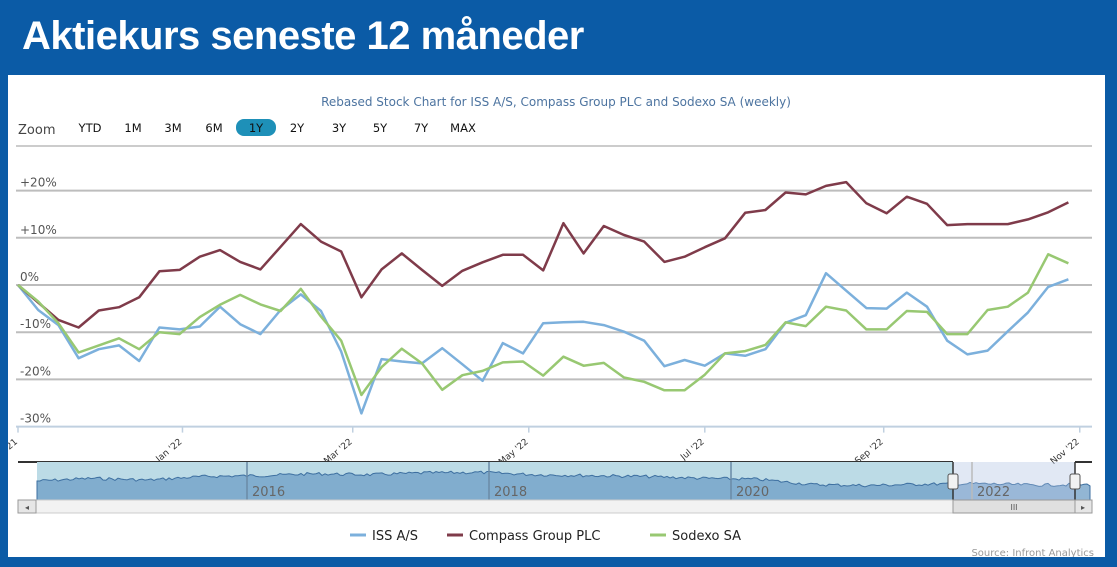  Describe the element at coordinates (395, 536) in the screenshot. I see `legend-item-0: ISS A/S` at that location.